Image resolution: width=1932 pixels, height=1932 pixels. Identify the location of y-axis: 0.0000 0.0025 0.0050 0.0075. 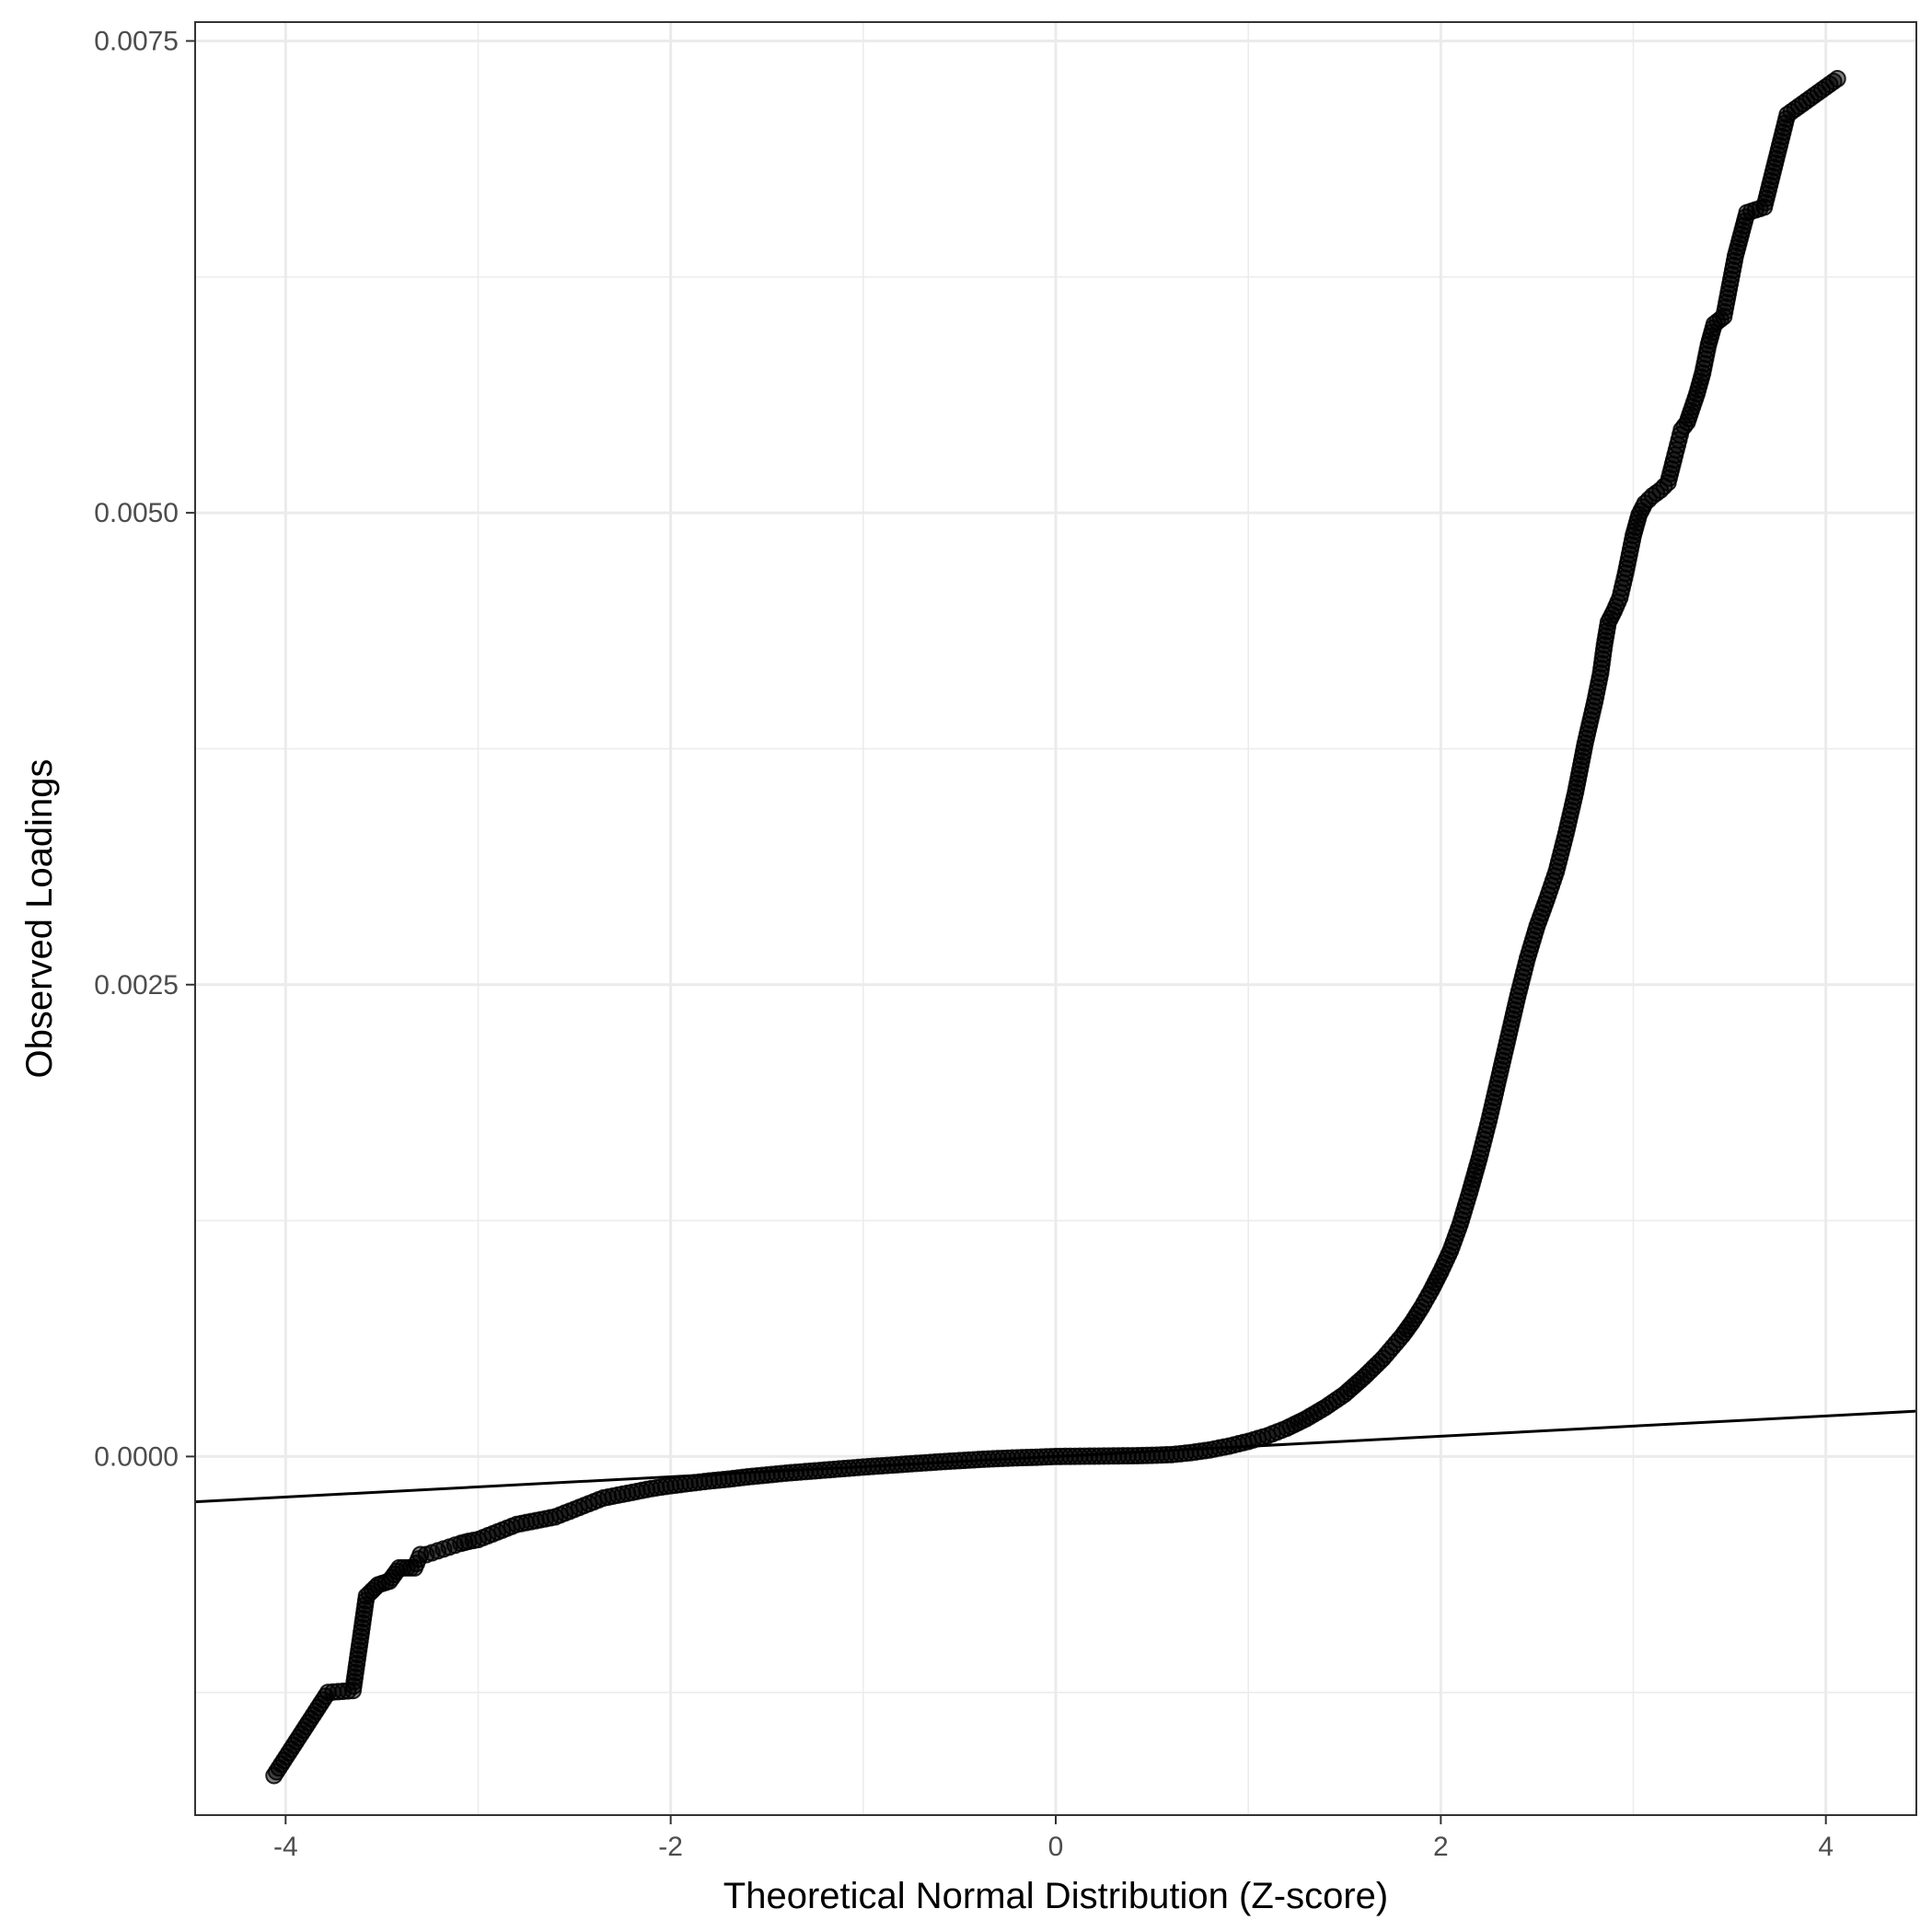
(145, 750).